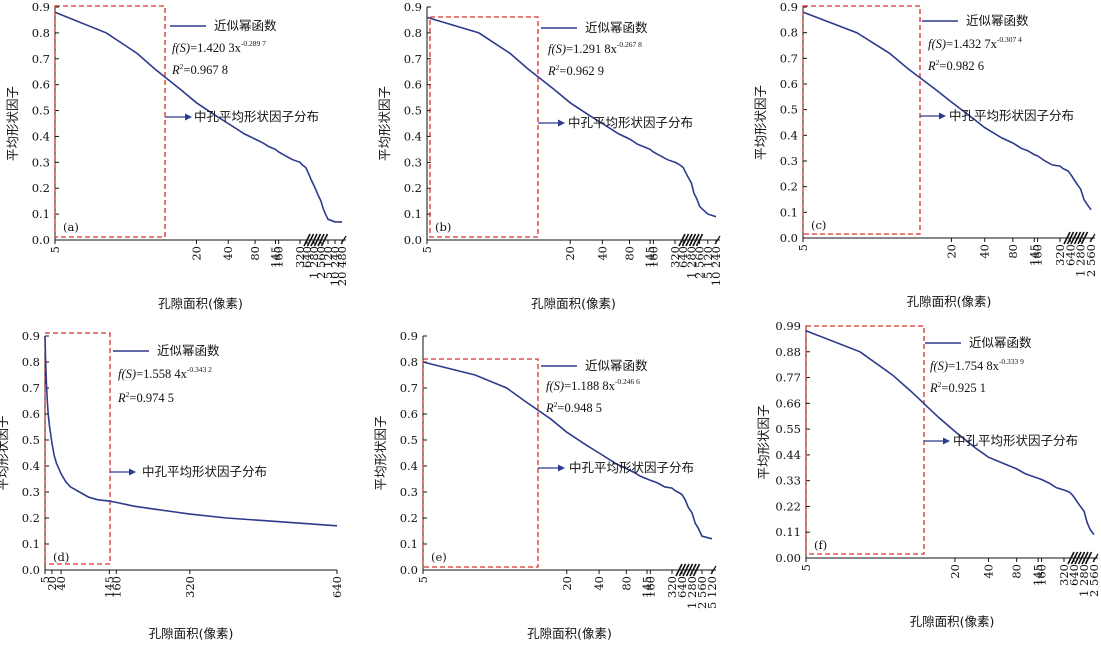  Describe the element at coordinates (789, 238) in the screenshot. I see `y-tick-label: 0.0` at that location.